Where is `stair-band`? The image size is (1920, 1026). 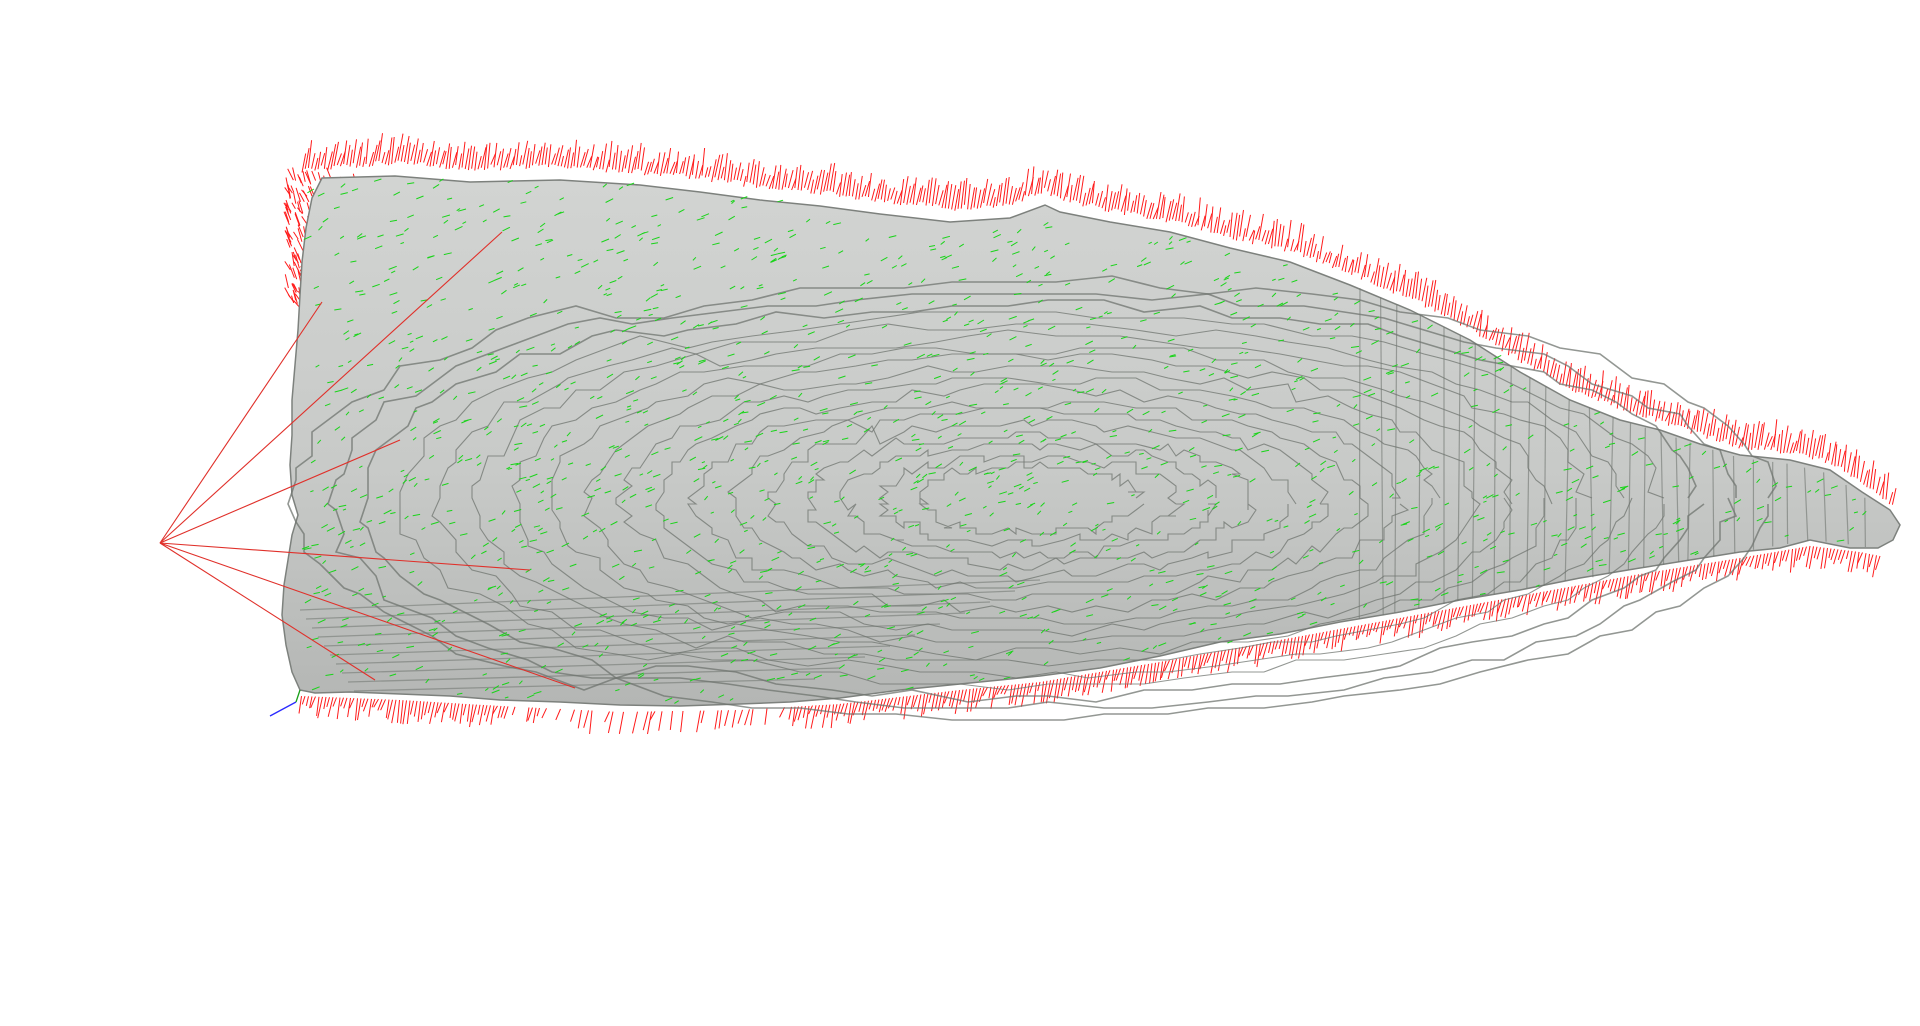
stair-band is located at coordinates (603, 665).